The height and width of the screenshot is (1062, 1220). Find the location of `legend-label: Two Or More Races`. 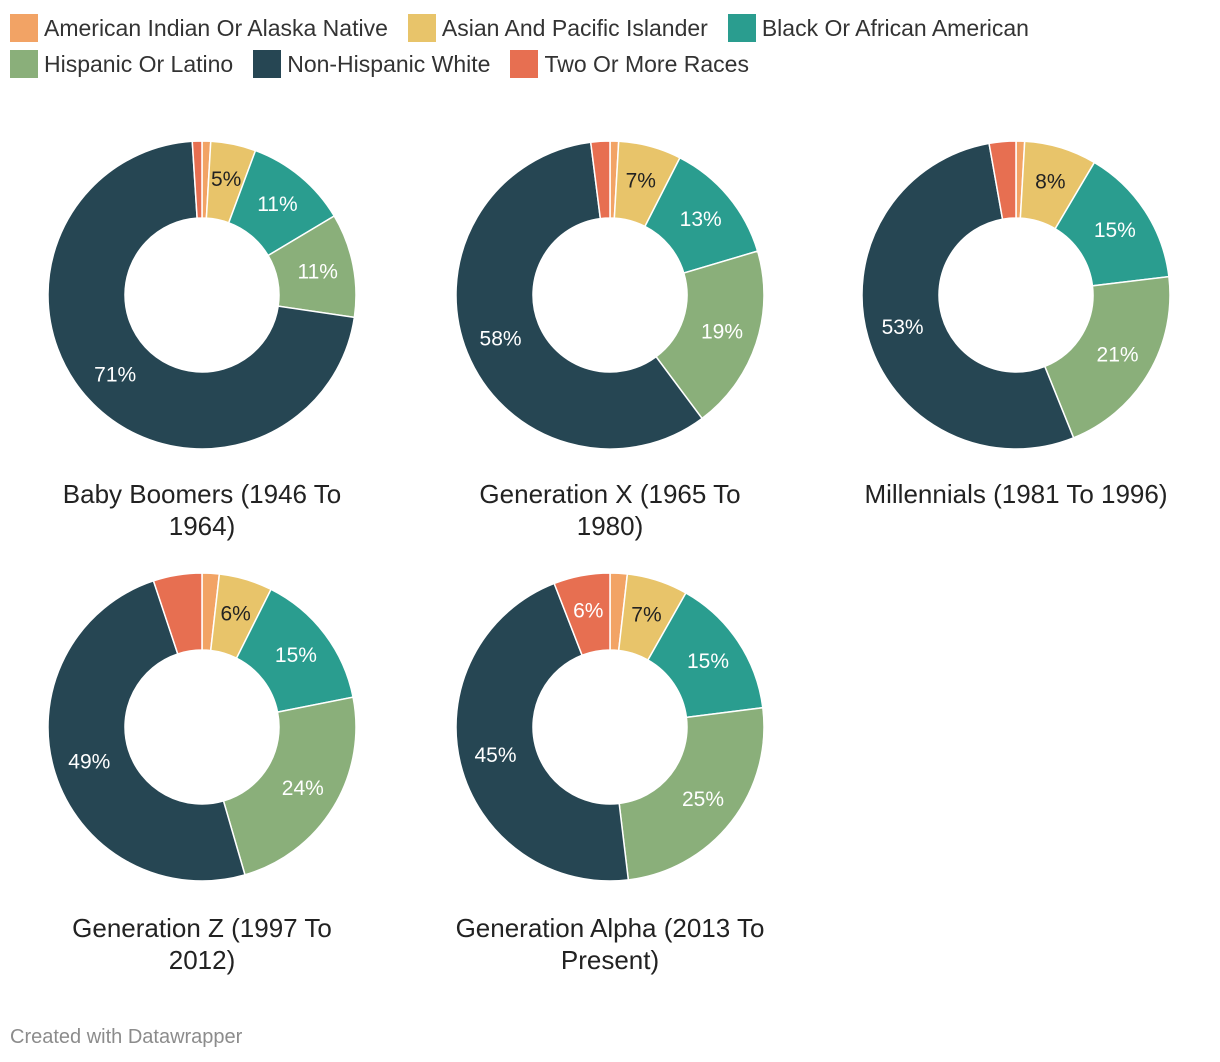

legend-label: Two Or More Races is located at coordinates (646, 63).